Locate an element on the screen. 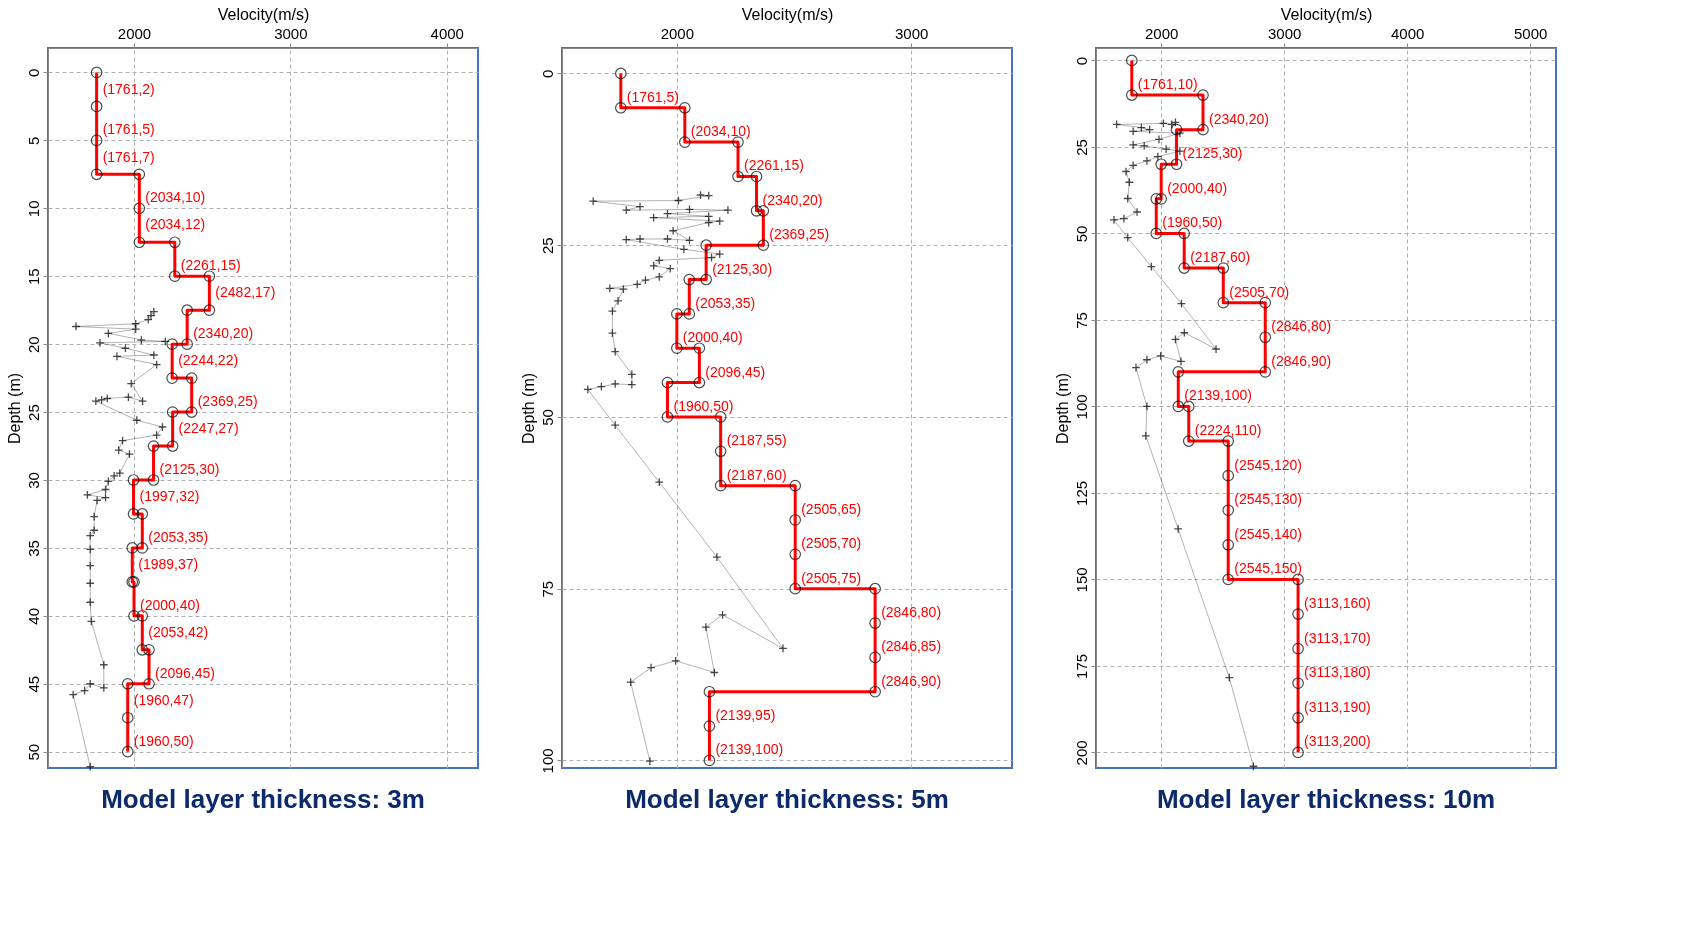 This screenshot has width=1697, height=942. annotation: (3113,180) is located at coordinates (1337, 672).